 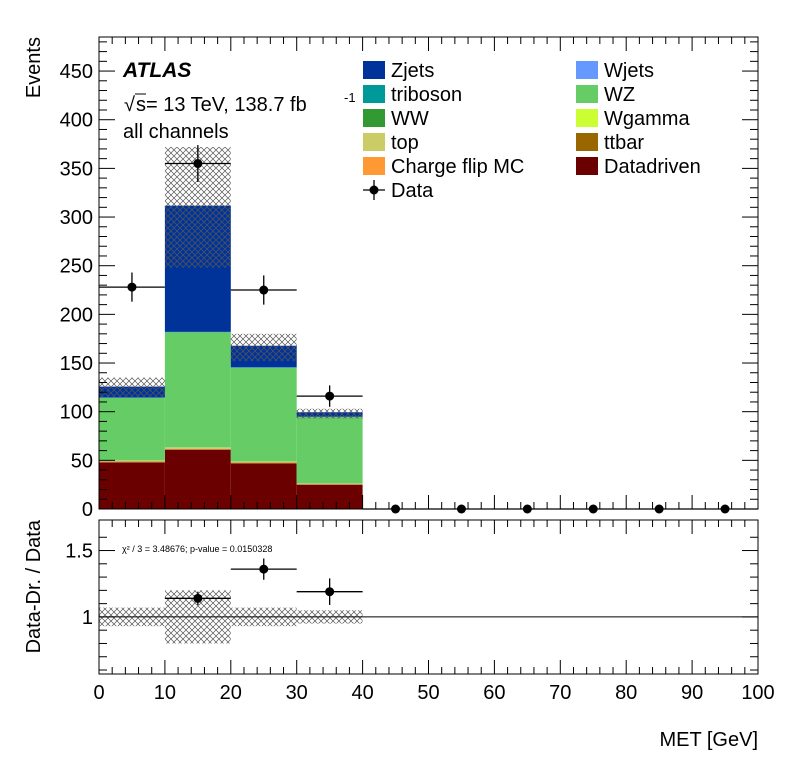 I want to click on legend-label-zjets: Zjets, so click(x=412, y=71).